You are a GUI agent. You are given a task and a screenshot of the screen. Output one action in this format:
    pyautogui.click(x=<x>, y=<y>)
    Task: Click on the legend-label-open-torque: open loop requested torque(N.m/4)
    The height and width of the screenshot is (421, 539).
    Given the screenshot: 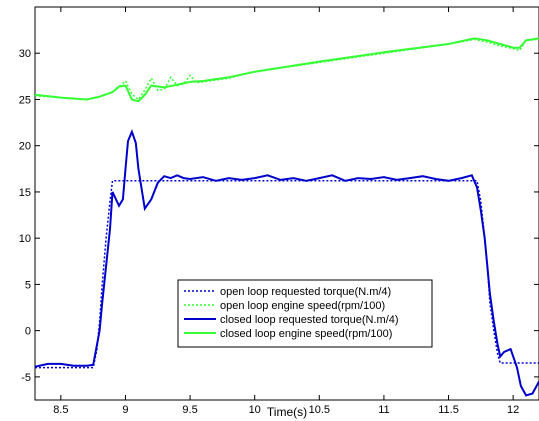 What is the action you would take?
    pyautogui.click(x=305, y=292)
    